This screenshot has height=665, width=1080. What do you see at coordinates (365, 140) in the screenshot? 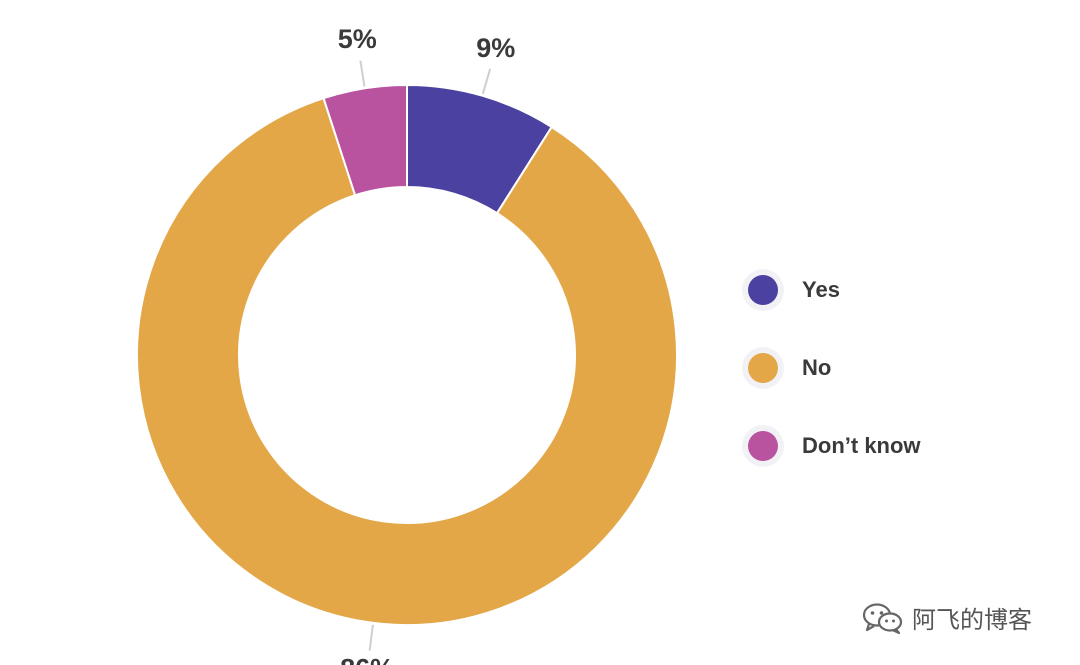
I see `slice-dont-know` at bounding box center [365, 140].